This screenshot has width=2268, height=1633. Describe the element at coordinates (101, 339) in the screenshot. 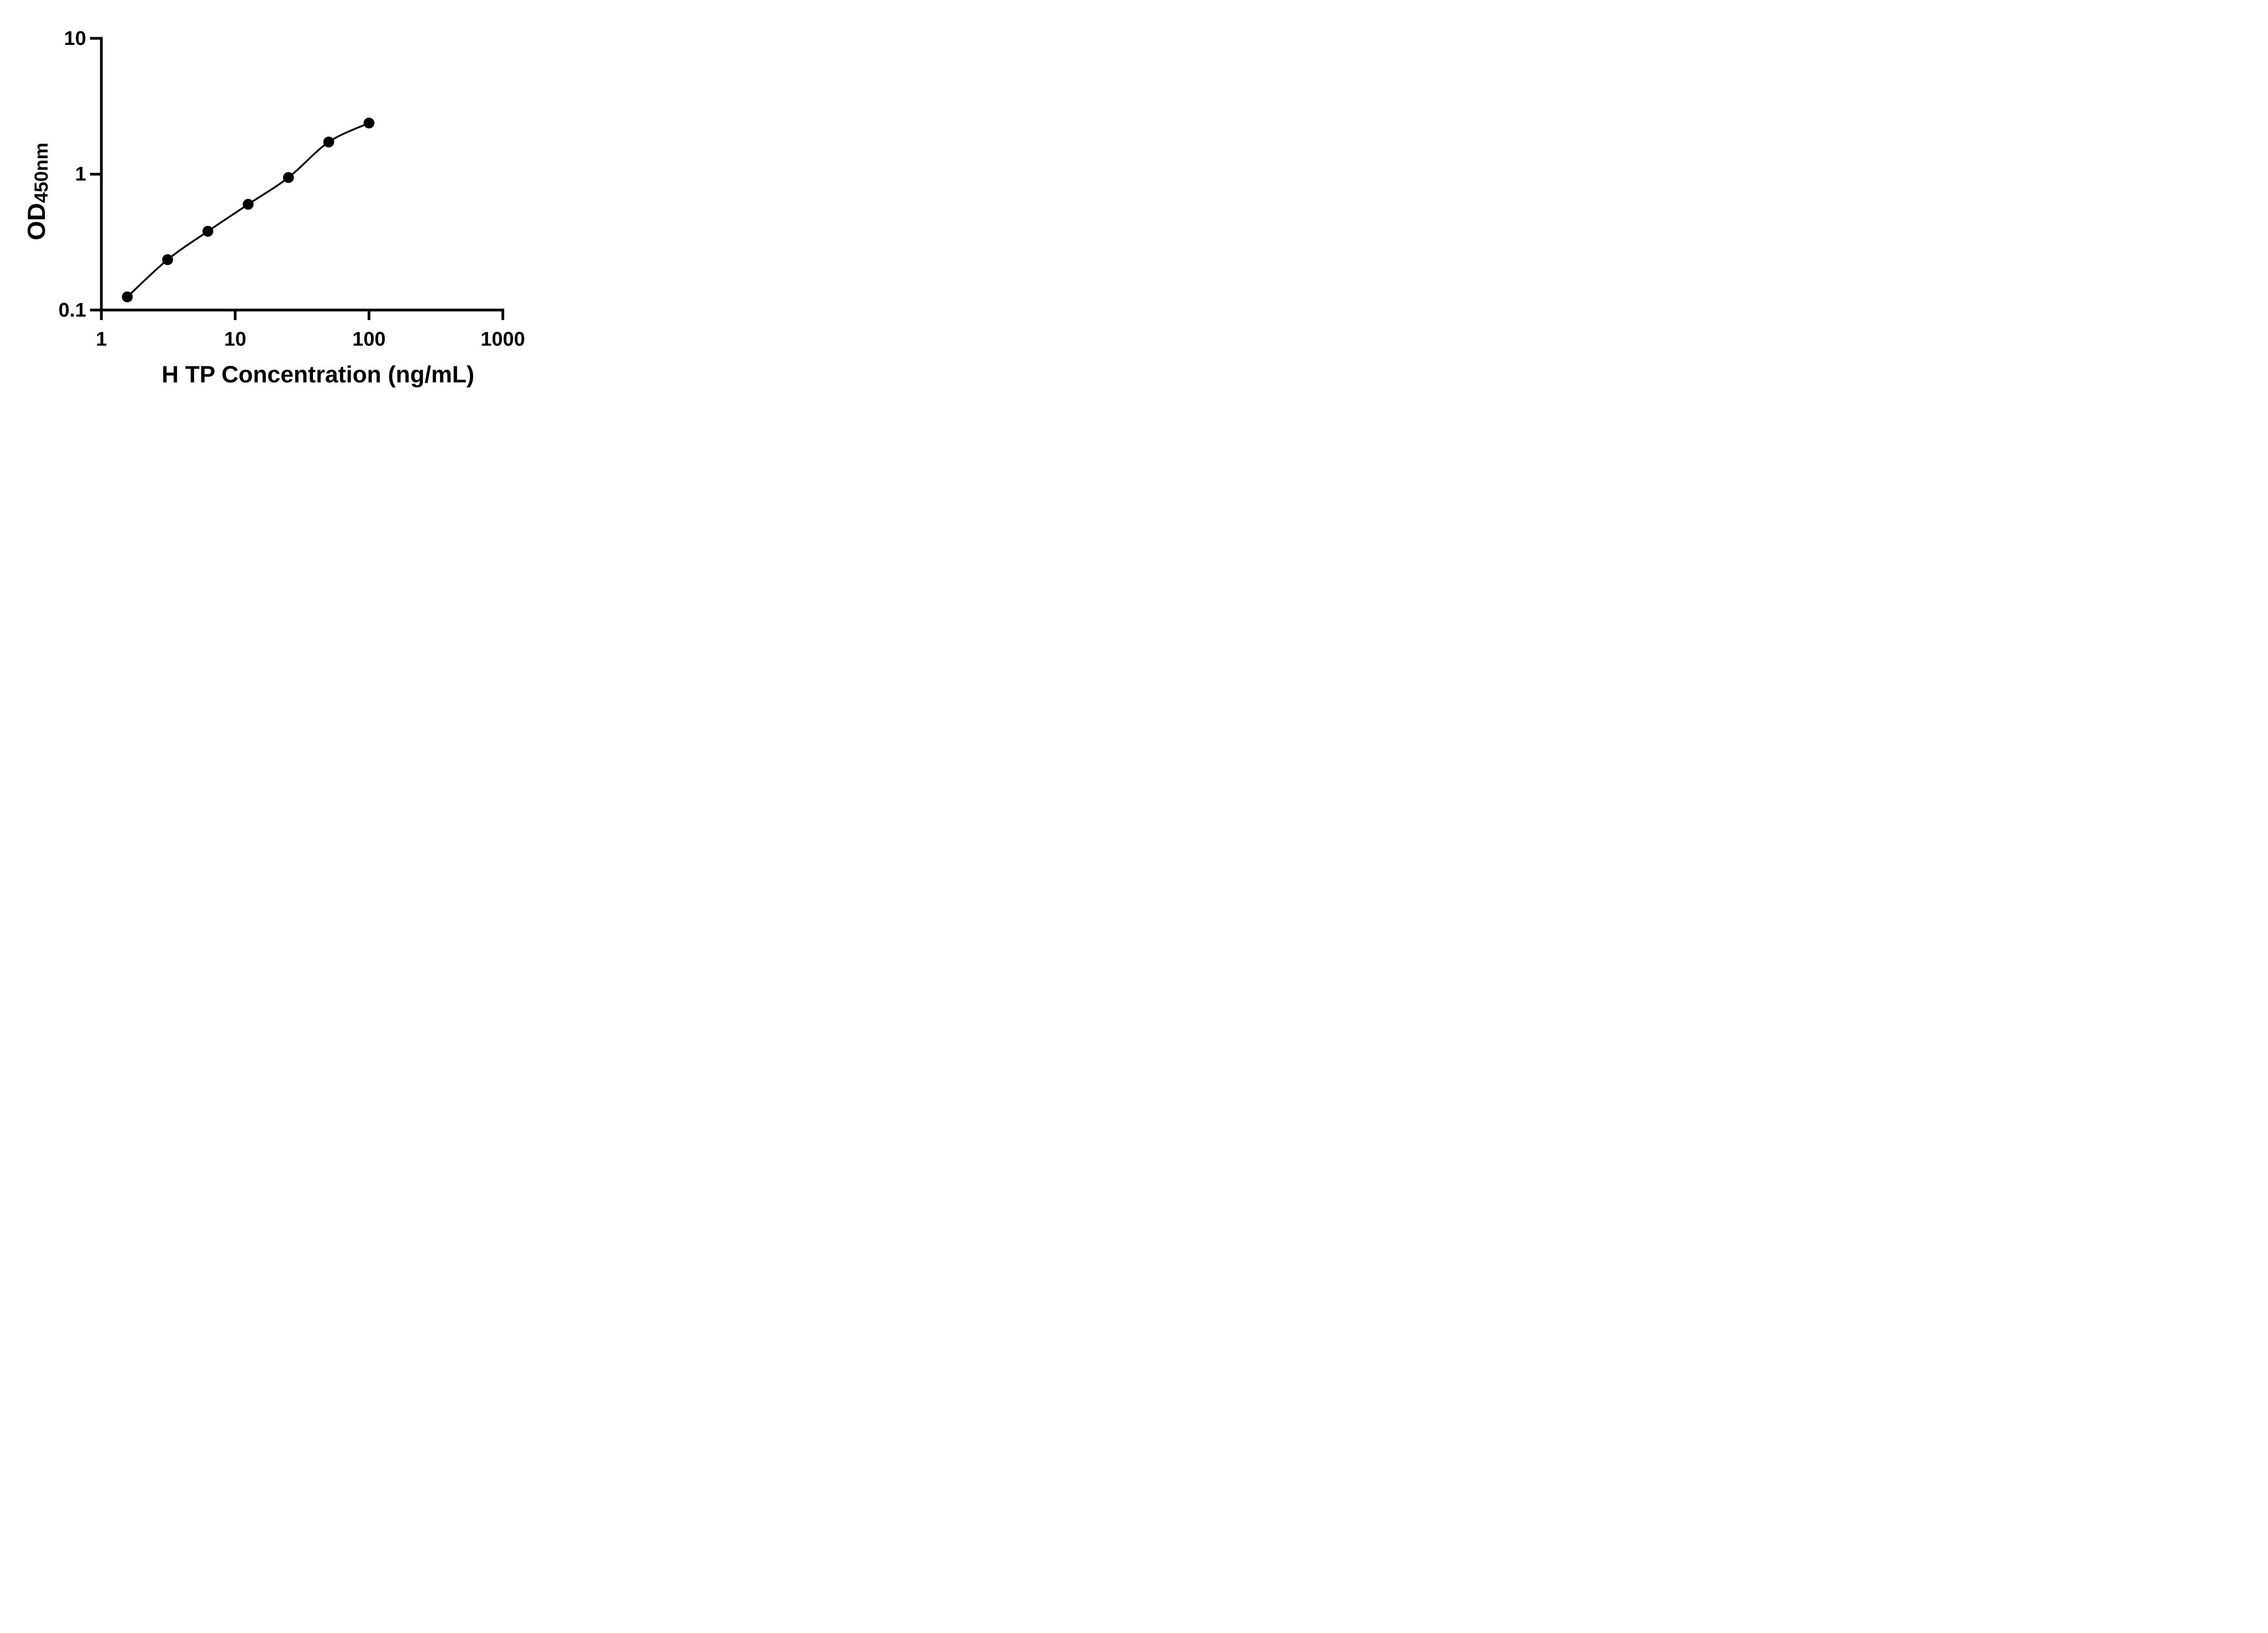

I see `x-tick-label: 1` at that location.